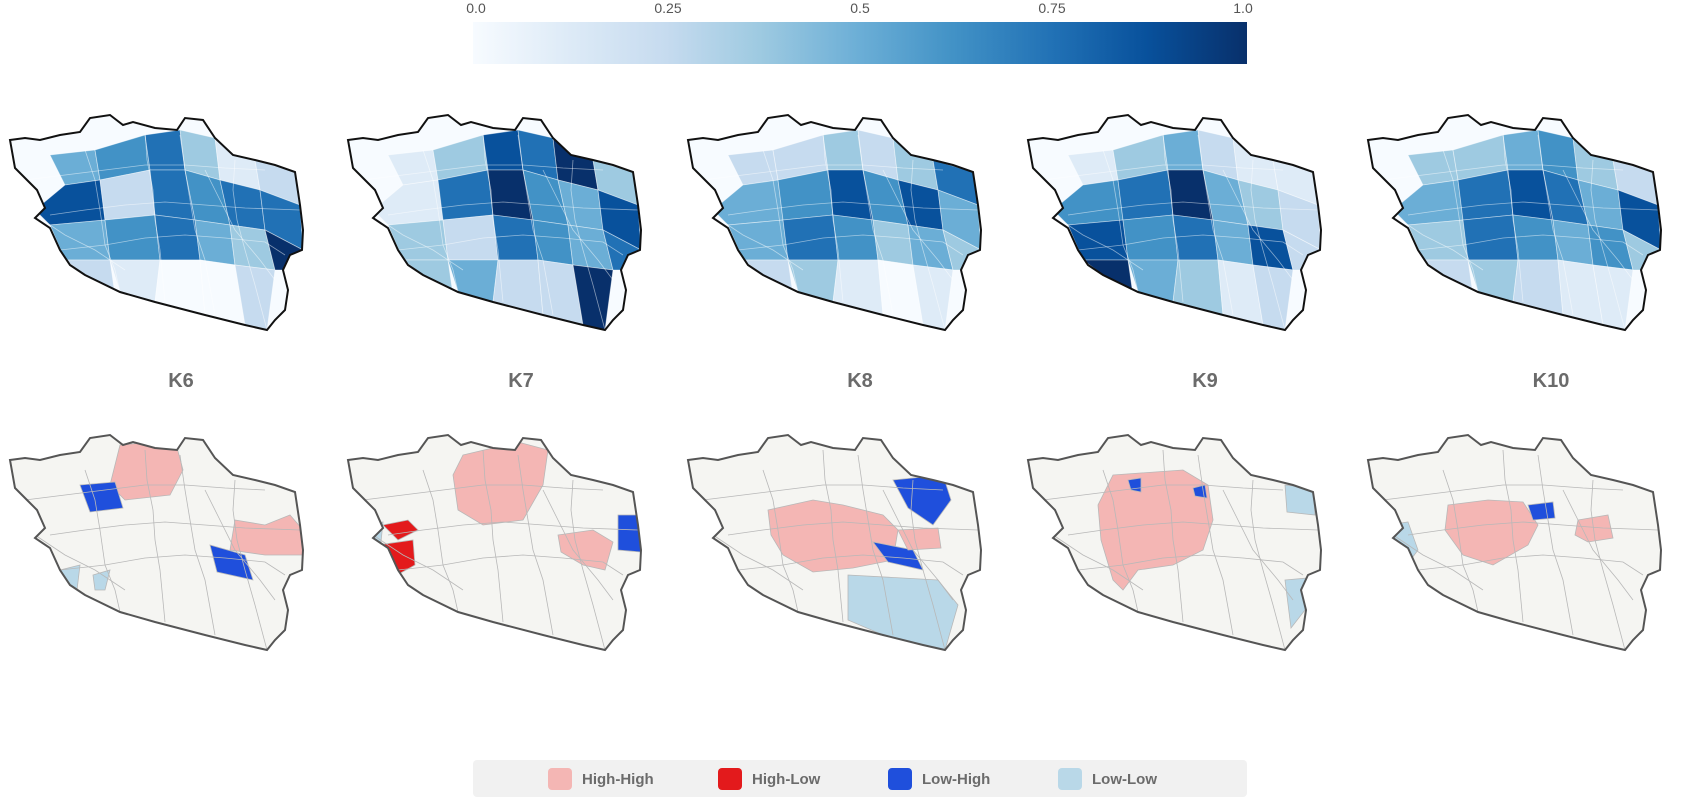 This screenshot has width=1694, height=797. Describe the element at coordinates (860, 381) in the screenshot. I see `map-label-k8: K8` at that location.